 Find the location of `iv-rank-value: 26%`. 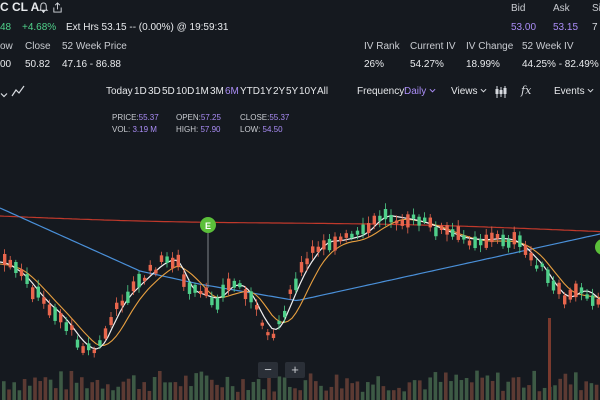

iv-rank-value: 26% is located at coordinates (374, 64).